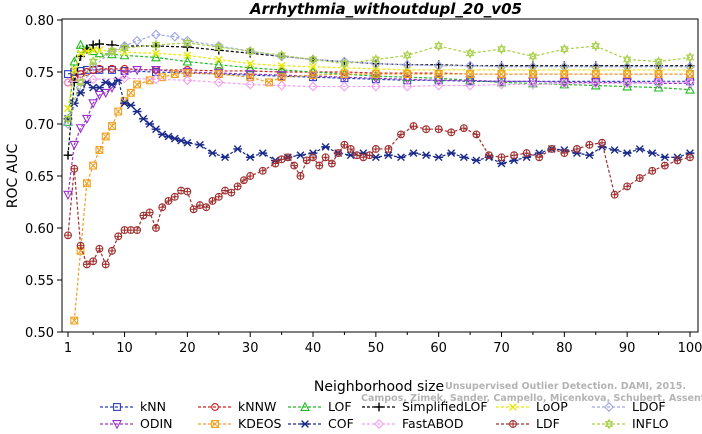 The image size is (702, 434). Describe the element at coordinates (341, 423) in the screenshot. I see `legend-label-cof: COF` at that location.